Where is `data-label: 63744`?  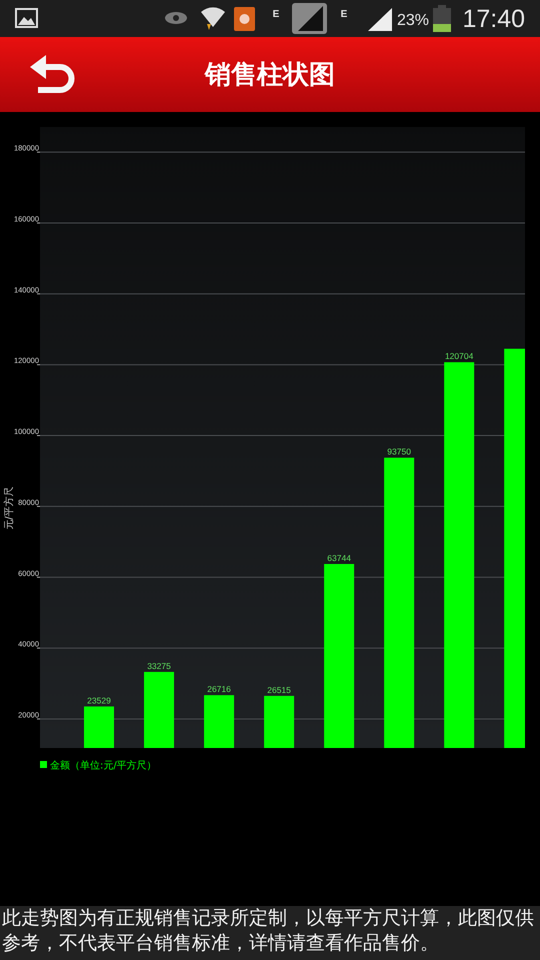
data-label: 63744 is located at coordinates (339, 557).